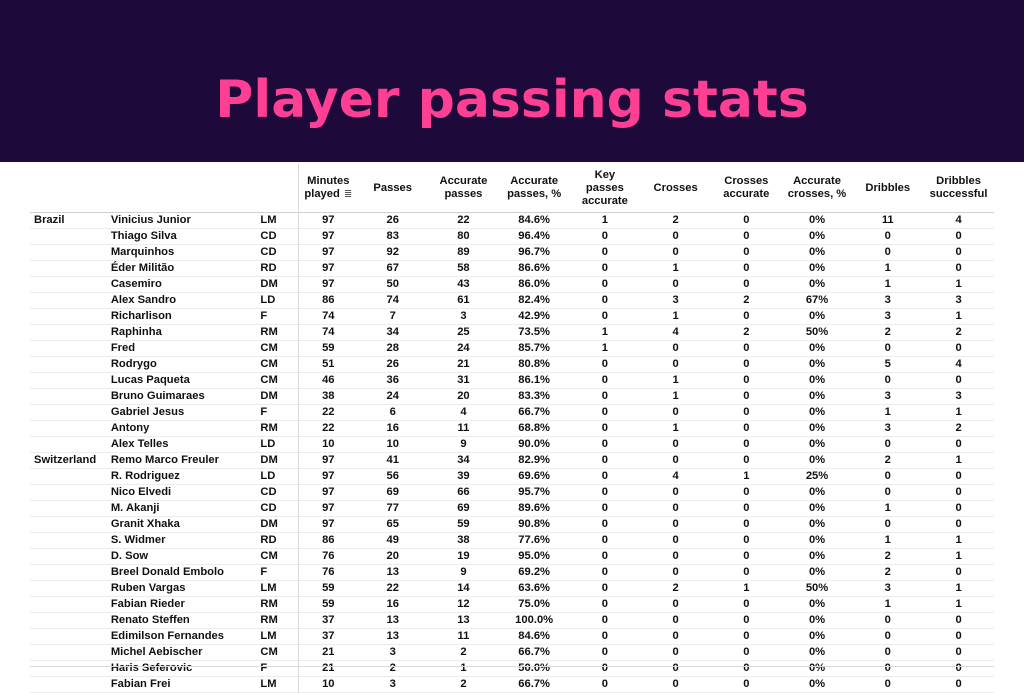  Describe the element at coordinates (463, 380) in the screenshot. I see `stat-cell: 31` at that location.